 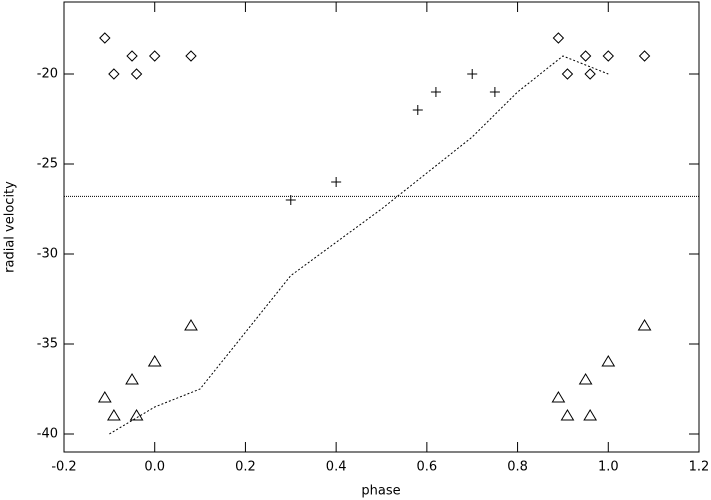 What do you see at coordinates (47, 434) in the screenshot?
I see `y-tick-label: -40` at bounding box center [47, 434].